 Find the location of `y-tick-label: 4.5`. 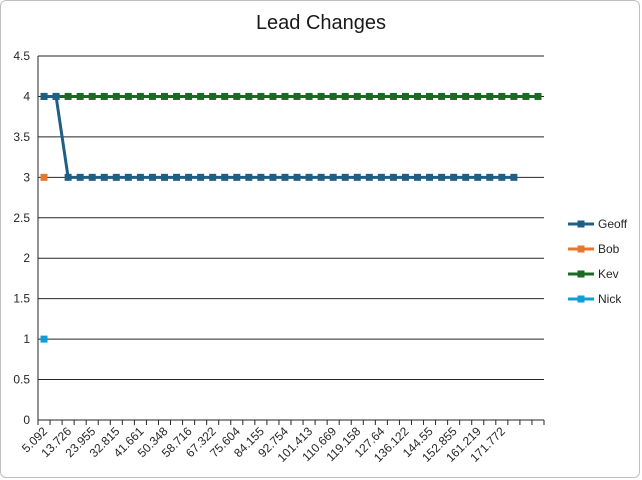

y-tick-label: 4.5 is located at coordinates (21, 56).